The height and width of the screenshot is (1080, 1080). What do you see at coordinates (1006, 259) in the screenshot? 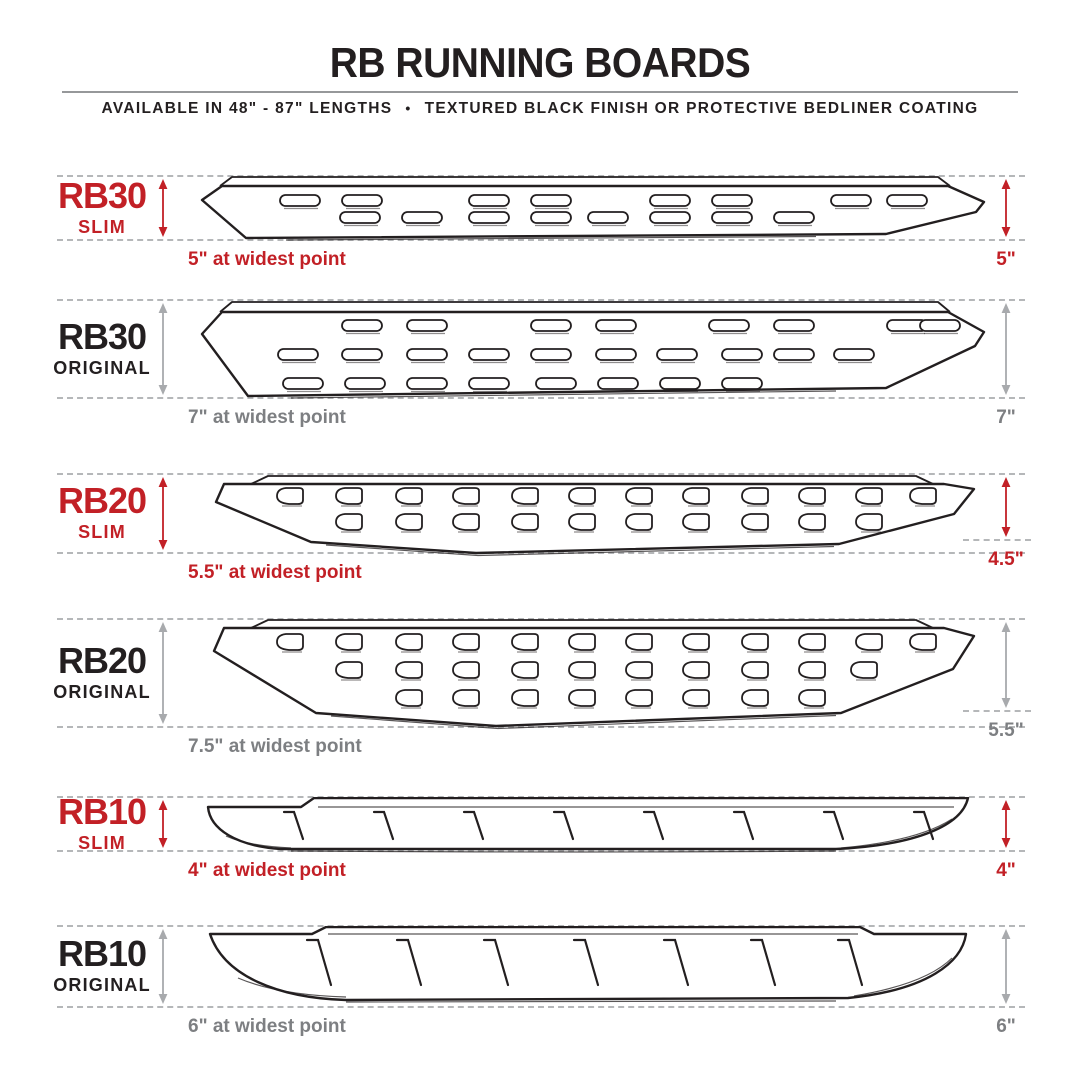
I see `right-dimension-label: 5"` at bounding box center [1006, 259].